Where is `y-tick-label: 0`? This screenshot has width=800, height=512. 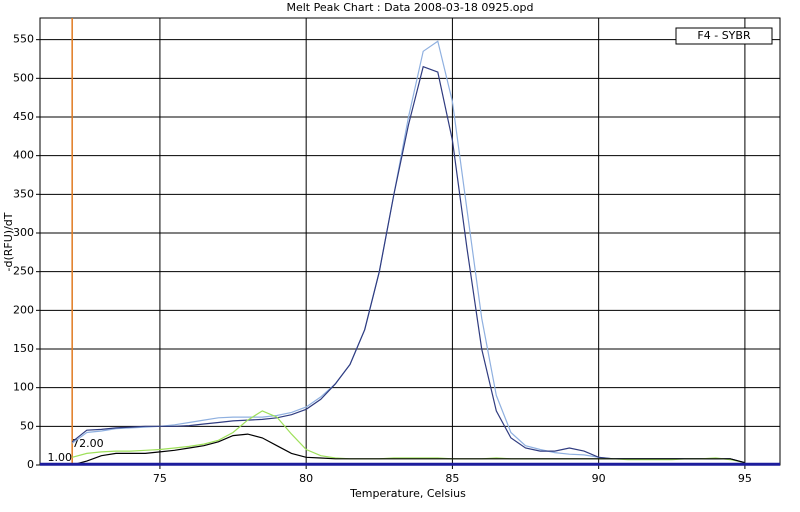 y-tick-label: 0 is located at coordinates (30, 464).